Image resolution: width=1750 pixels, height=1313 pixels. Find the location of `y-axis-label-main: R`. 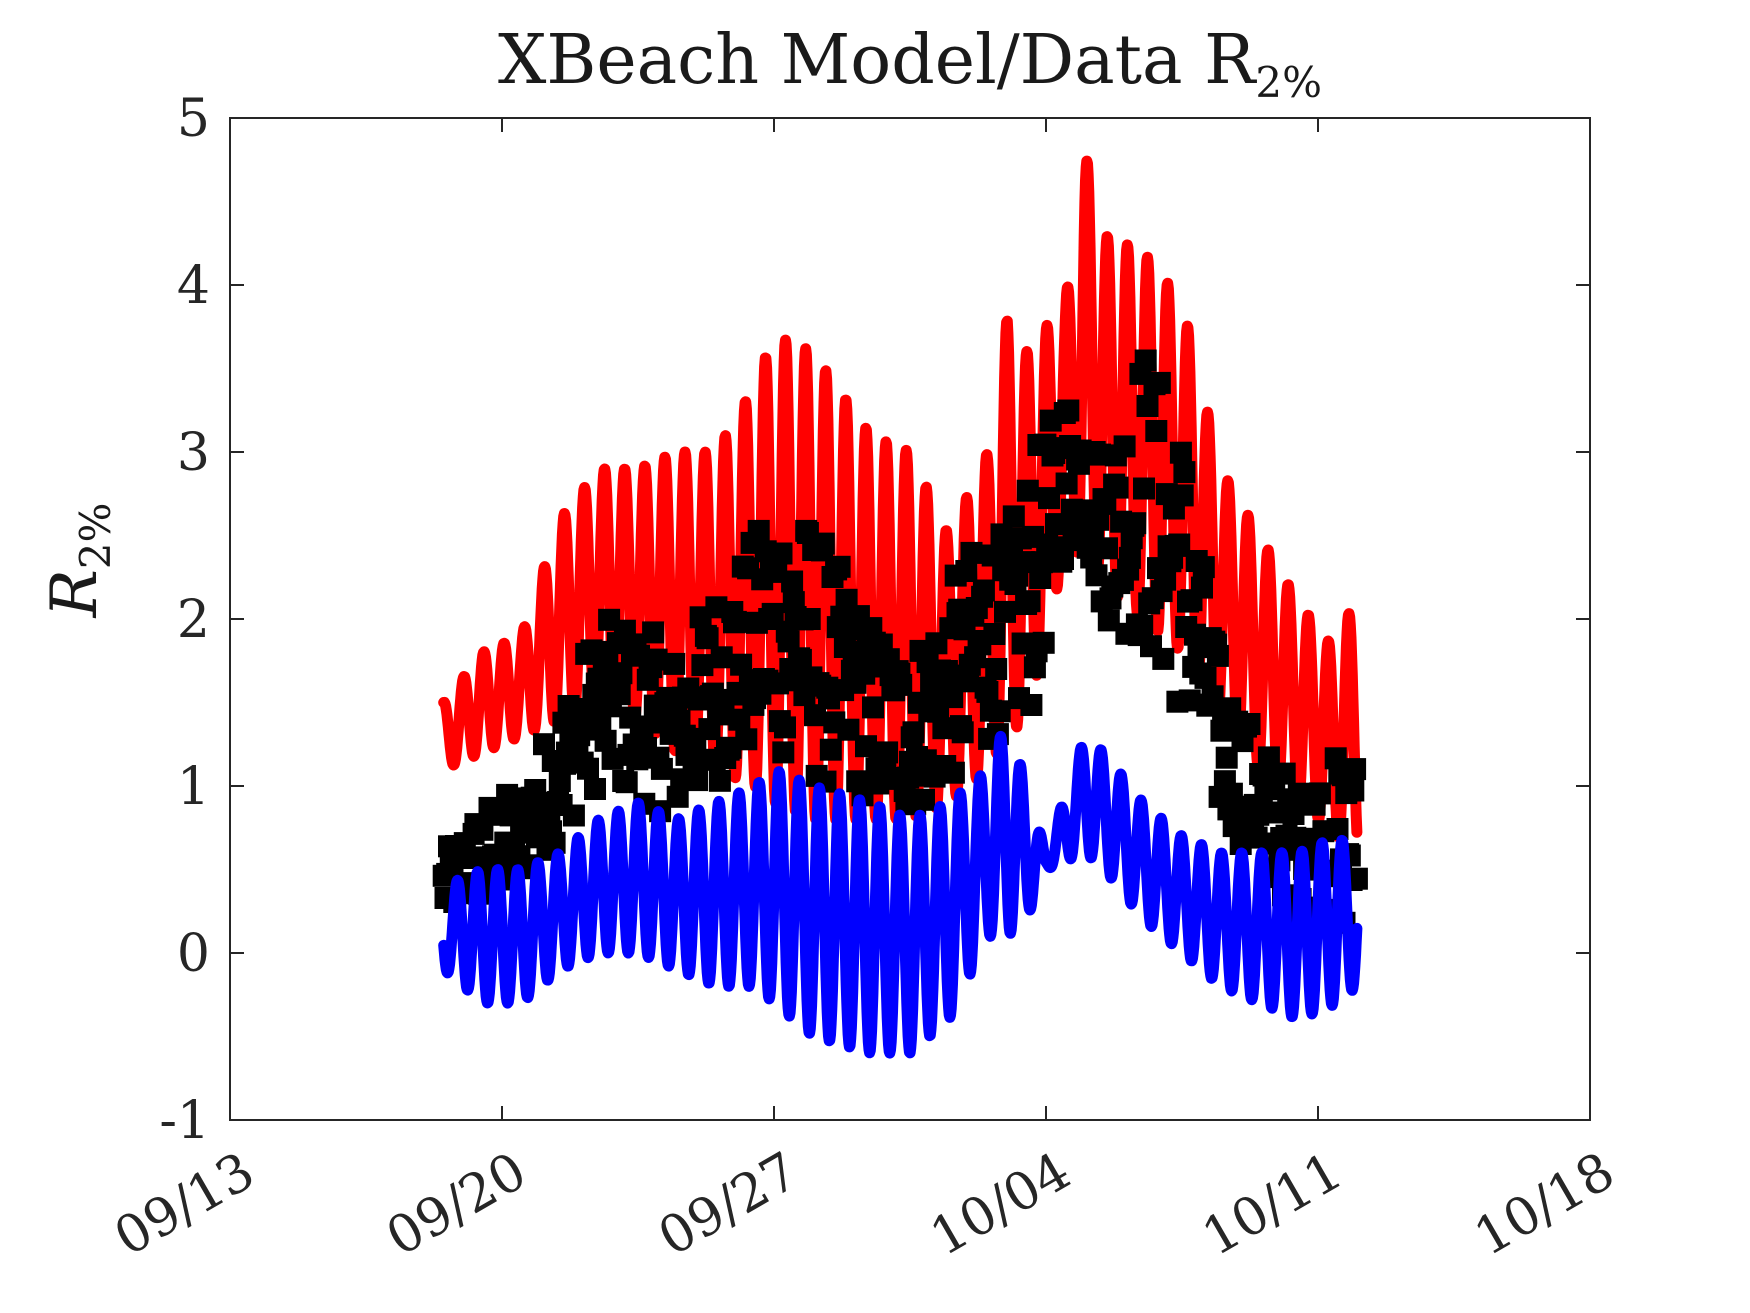

y-axis-label-main: R is located at coordinates (75, 593).